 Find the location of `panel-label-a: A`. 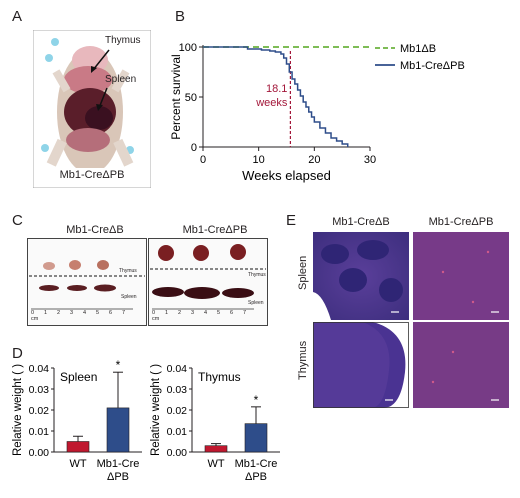

panel-label-a: A is located at coordinates (17, 16).